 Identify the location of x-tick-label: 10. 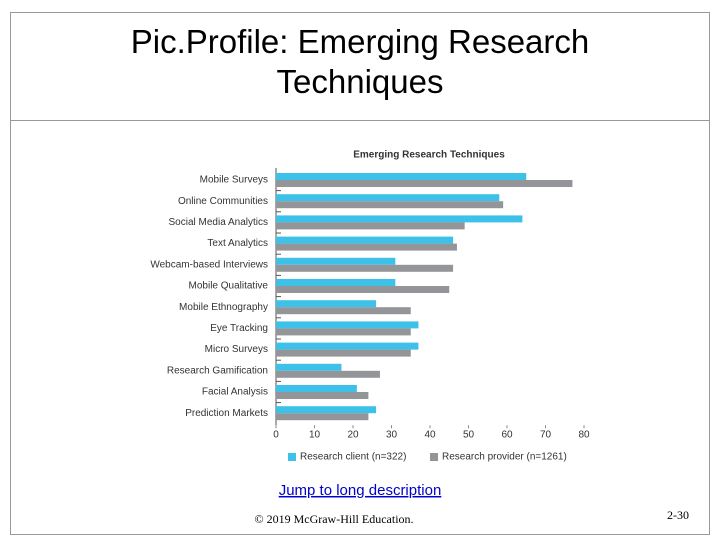
(315, 435).